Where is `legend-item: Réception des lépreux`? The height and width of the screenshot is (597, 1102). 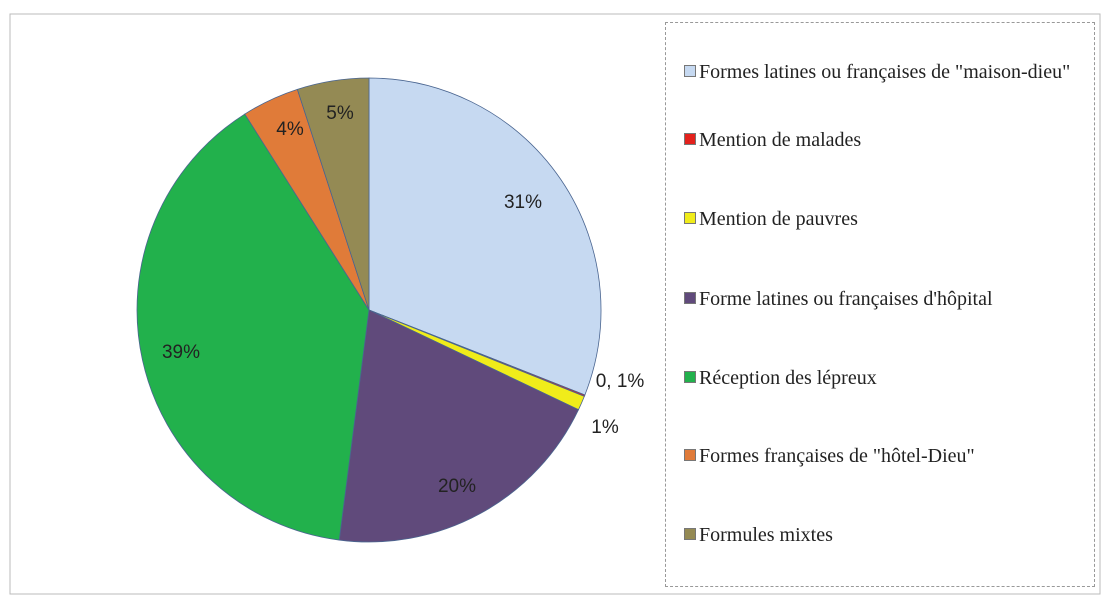 legend-item: Réception des lépreux is located at coordinates (889, 378).